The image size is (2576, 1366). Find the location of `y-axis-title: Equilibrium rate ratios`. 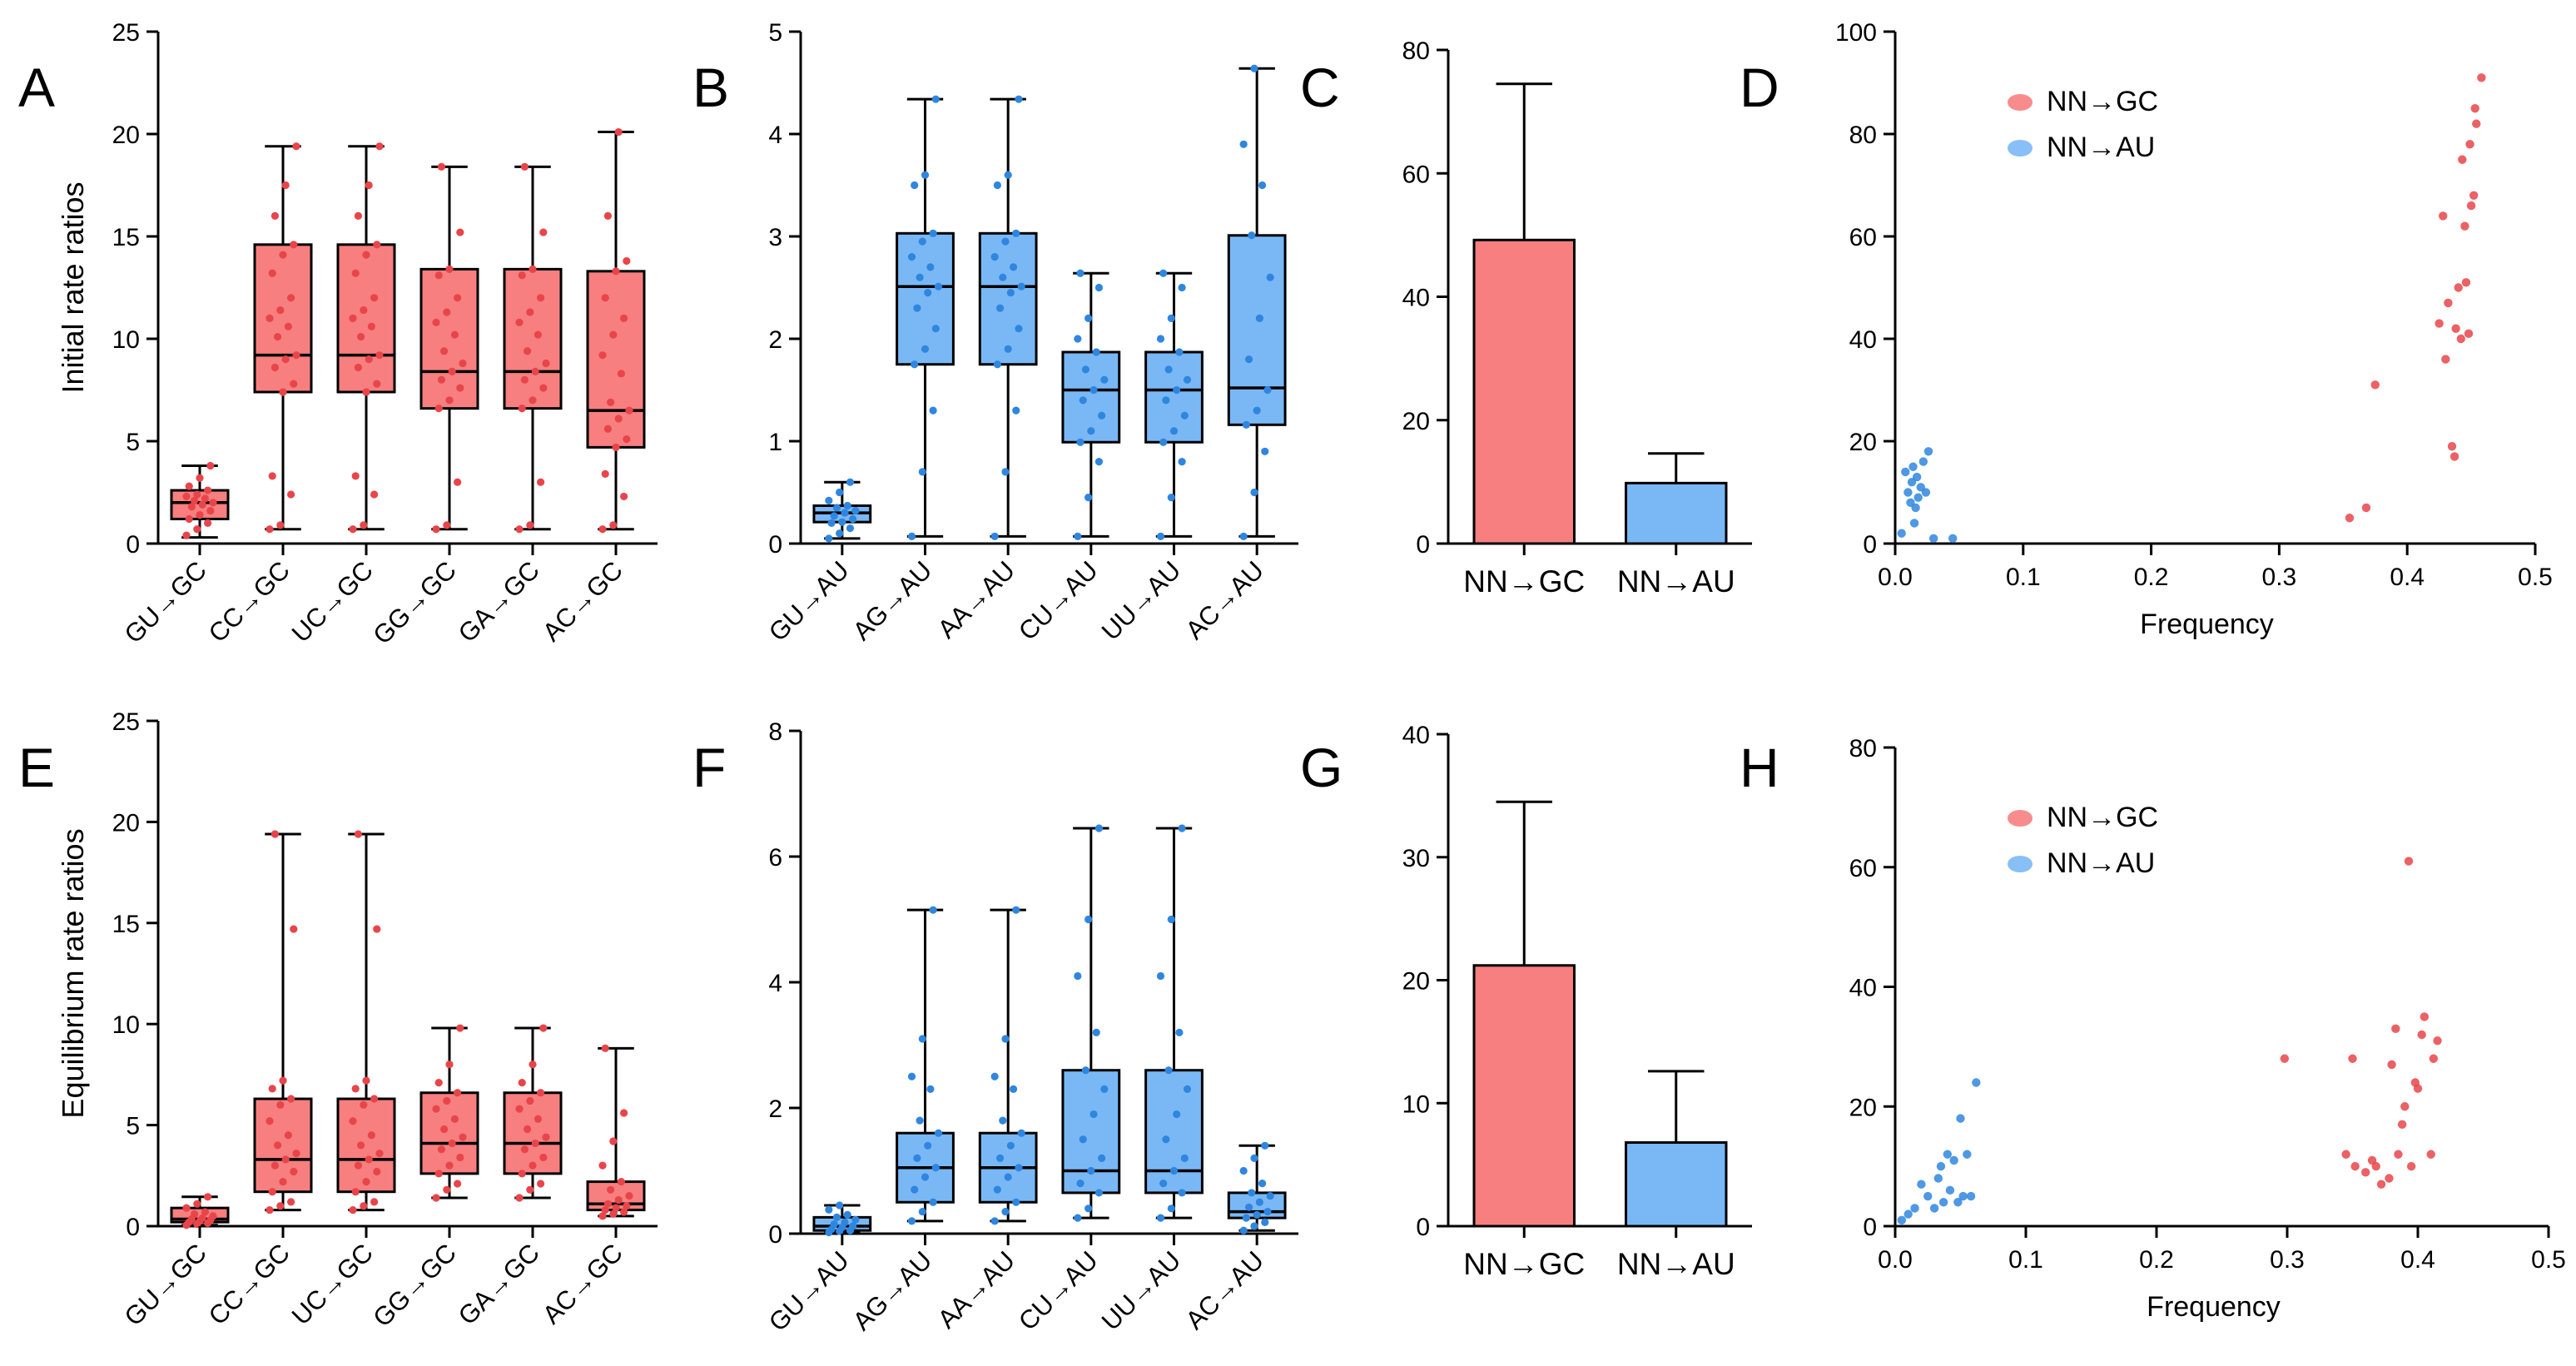

y-axis-title: Equilibrium rate ratios is located at coordinates (73, 973).